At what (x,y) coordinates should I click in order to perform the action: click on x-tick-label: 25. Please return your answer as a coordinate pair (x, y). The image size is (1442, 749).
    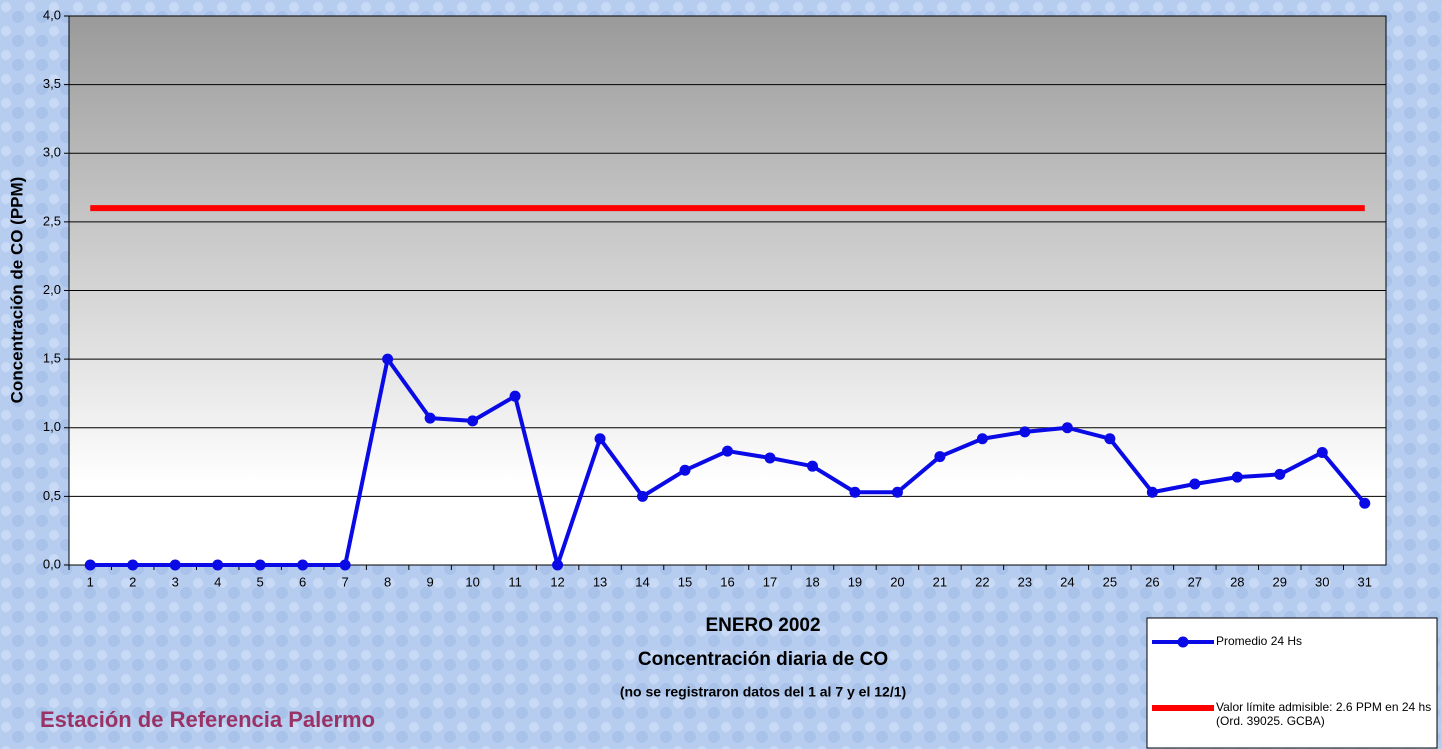
    Looking at the image, I should click on (1110, 581).